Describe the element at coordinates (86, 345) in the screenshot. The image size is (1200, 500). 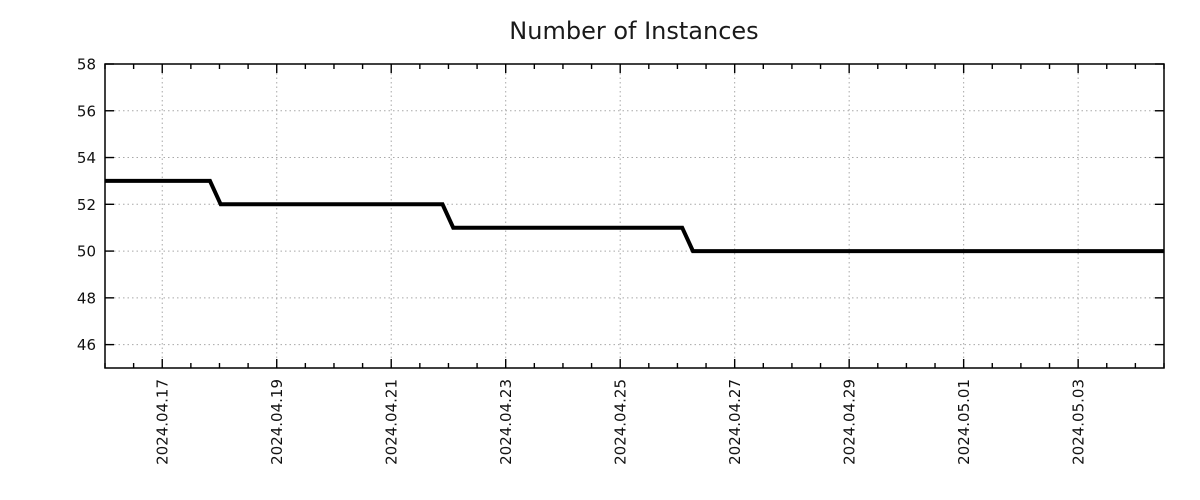
I see `y-tick-label: 46` at that location.